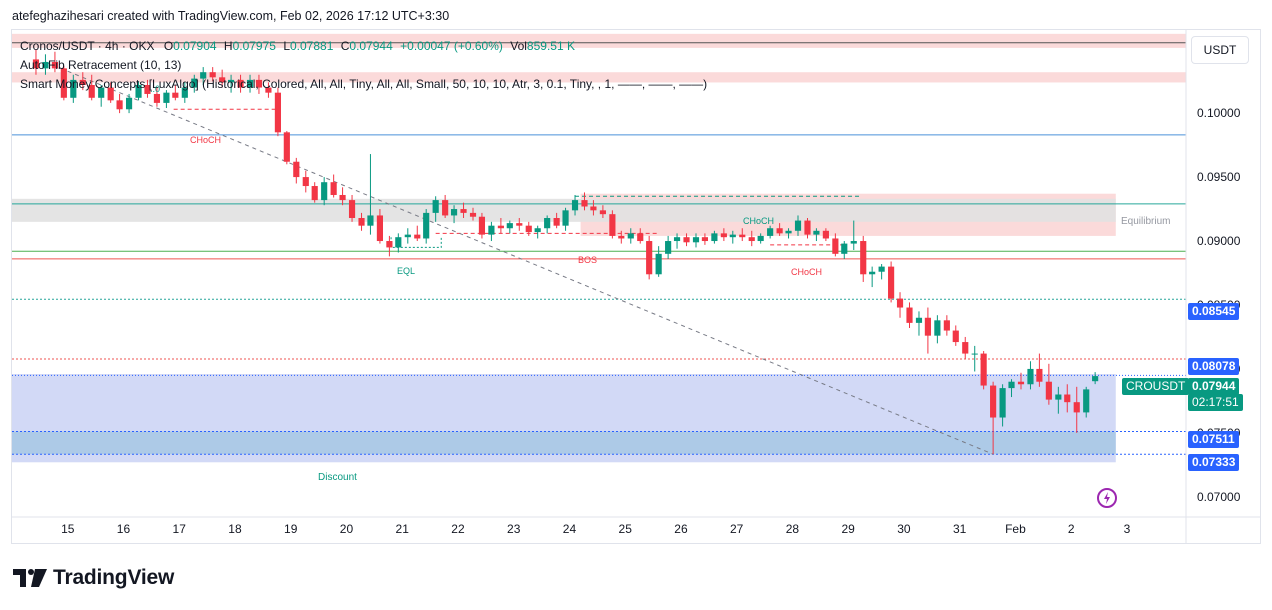 This screenshot has width=1272, height=610. What do you see at coordinates (254, 46) in the screenshot?
I see `high-value: 0.07975` at bounding box center [254, 46].